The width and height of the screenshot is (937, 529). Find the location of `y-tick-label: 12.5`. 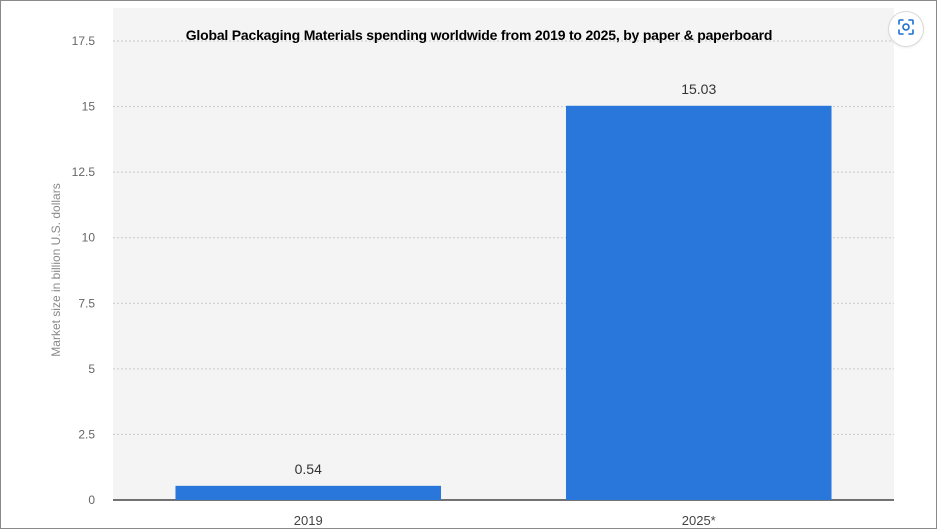

y-tick-label: 12.5 is located at coordinates (84, 172).